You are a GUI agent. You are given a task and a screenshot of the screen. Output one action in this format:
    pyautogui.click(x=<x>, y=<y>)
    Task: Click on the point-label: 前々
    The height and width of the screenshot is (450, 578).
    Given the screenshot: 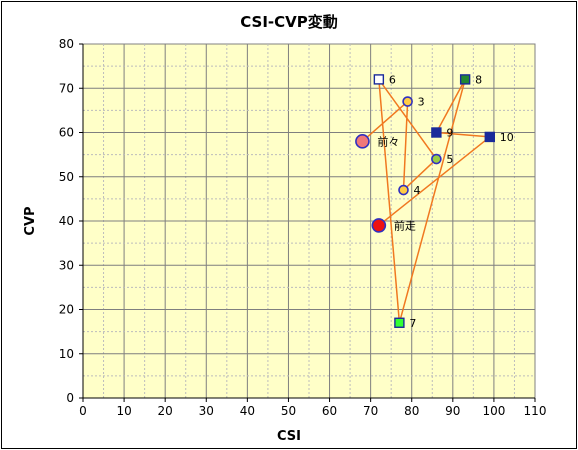 What is the action you would take?
    pyautogui.click(x=388, y=141)
    